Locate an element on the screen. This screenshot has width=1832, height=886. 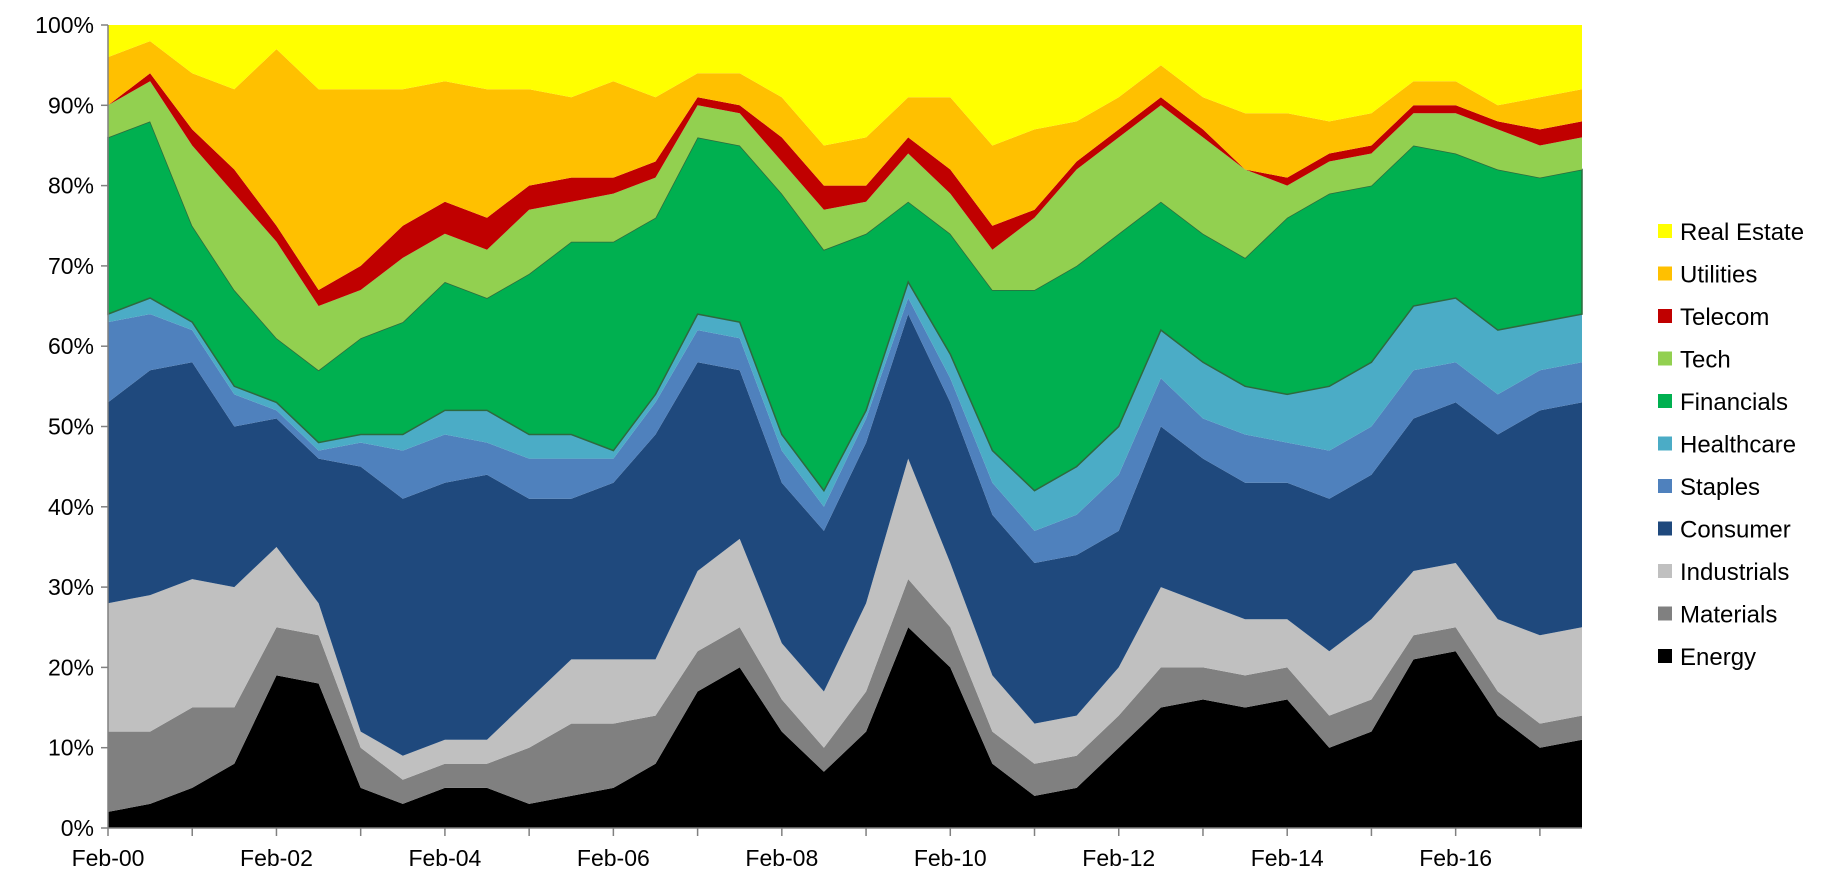
legend-item-consumer: Consumer is located at coordinates (1724, 530).